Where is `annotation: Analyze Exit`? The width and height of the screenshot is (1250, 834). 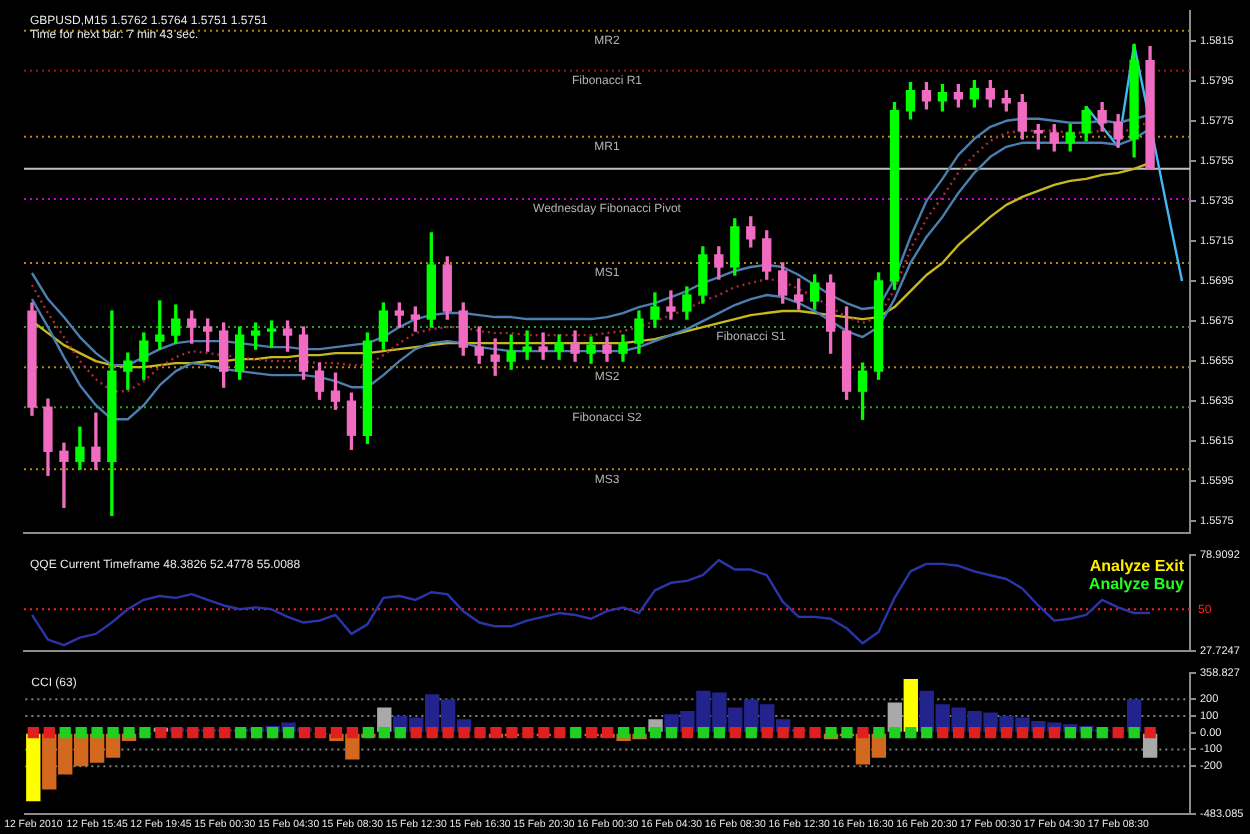
annotation: Analyze Exit is located at coordinates (1137, 566).